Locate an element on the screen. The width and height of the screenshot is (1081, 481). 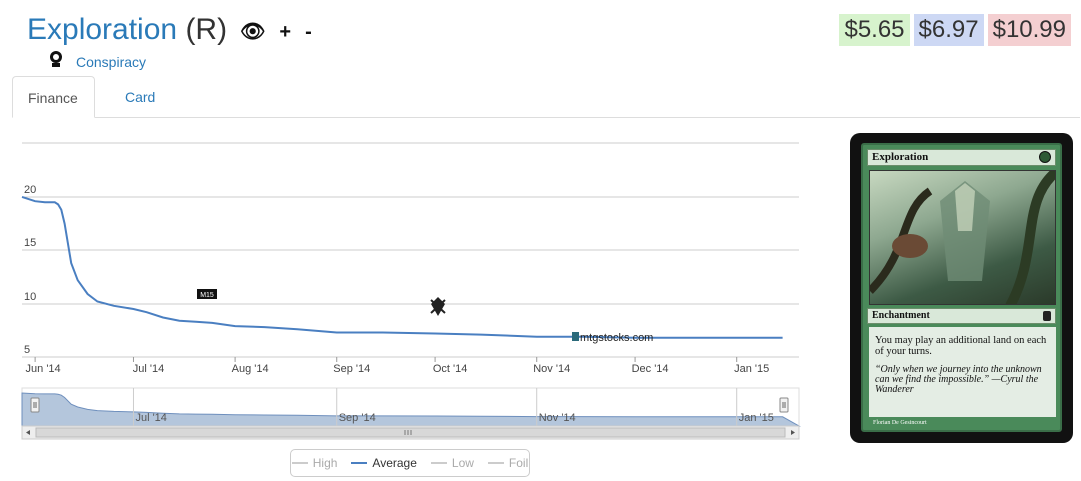
x-tick-label: Jul '14 is located at coordinates (148, 369).